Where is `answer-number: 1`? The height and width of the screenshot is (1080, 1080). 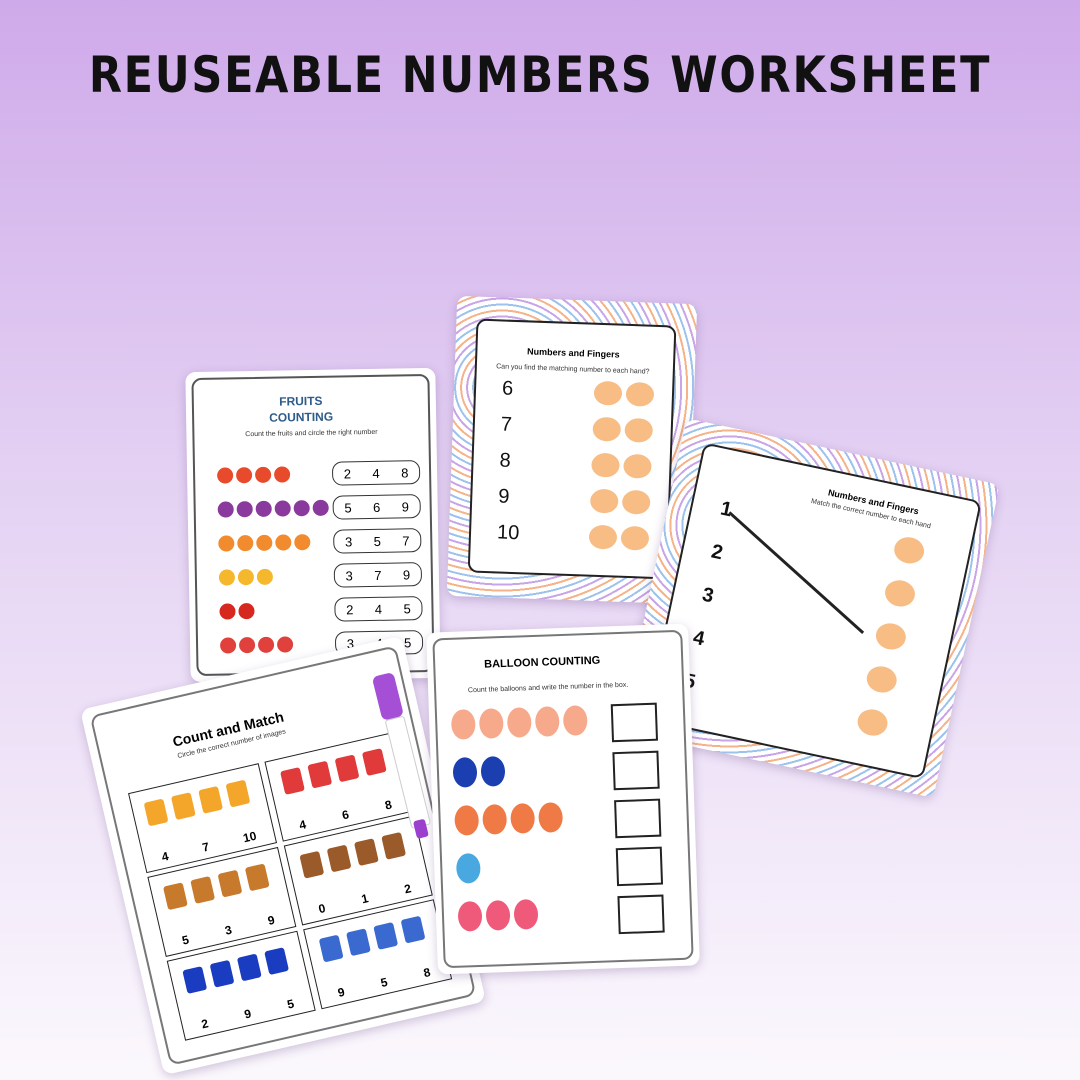
answer-number: 1 is located at coordinates (364, 899).